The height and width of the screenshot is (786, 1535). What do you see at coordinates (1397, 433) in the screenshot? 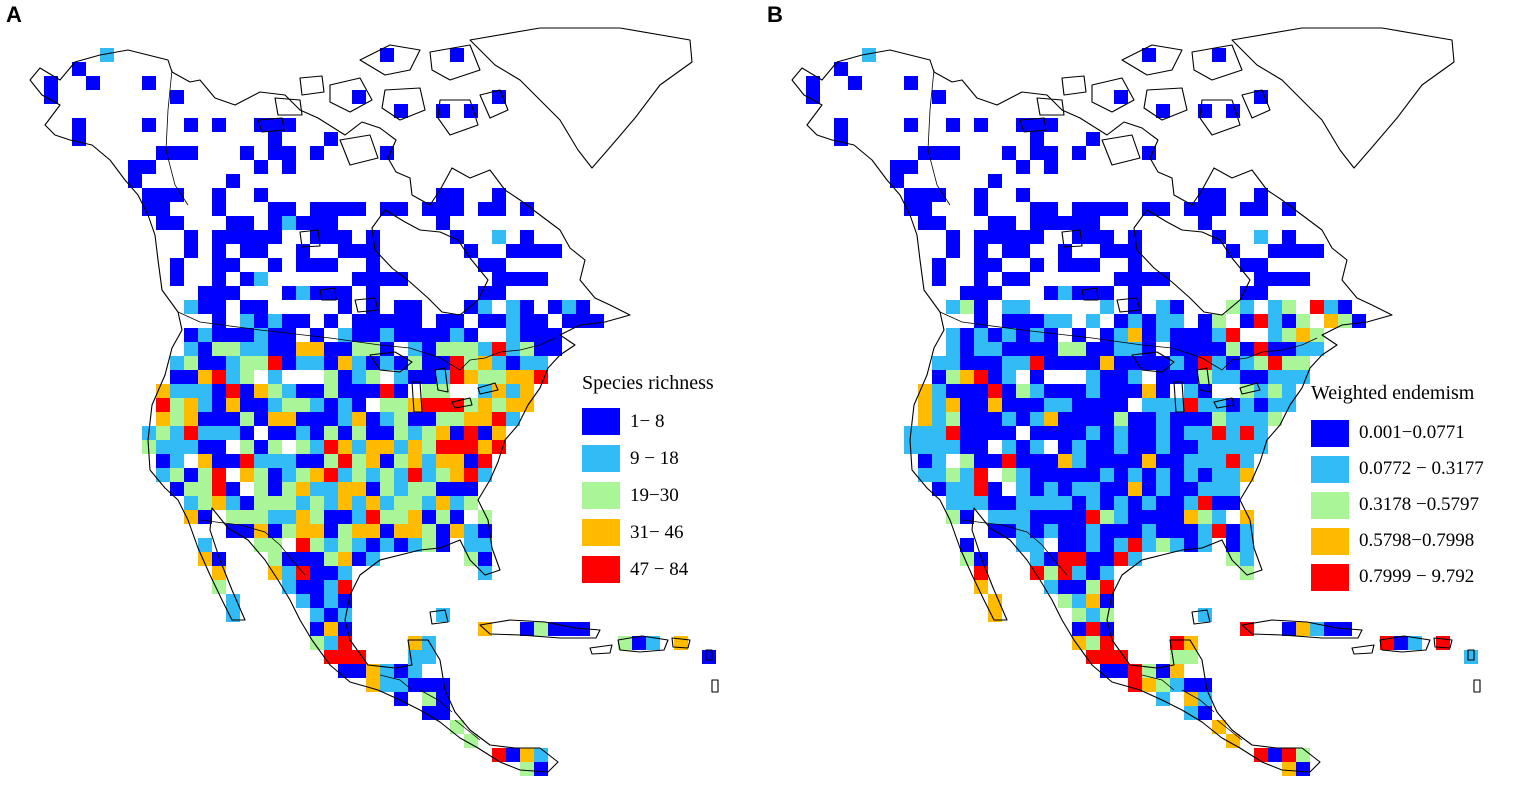
I see `legend-item: 0.001−0.0771` at bounding box center [1397, 433].